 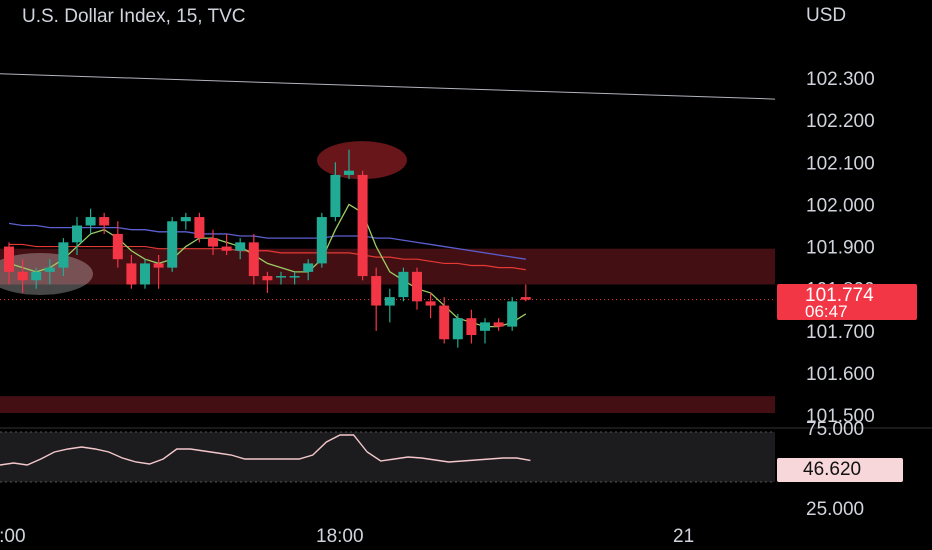 I want to click on ma-slow-line, so click(x=267, y=241).